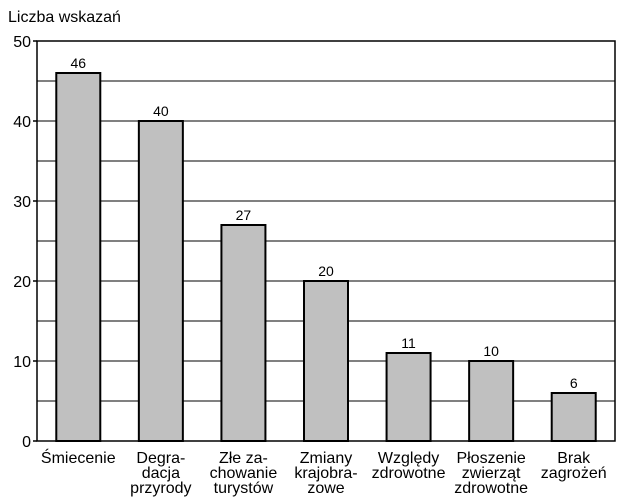  I want to click on x-tick-label: zwierząt, so click(491, 473).